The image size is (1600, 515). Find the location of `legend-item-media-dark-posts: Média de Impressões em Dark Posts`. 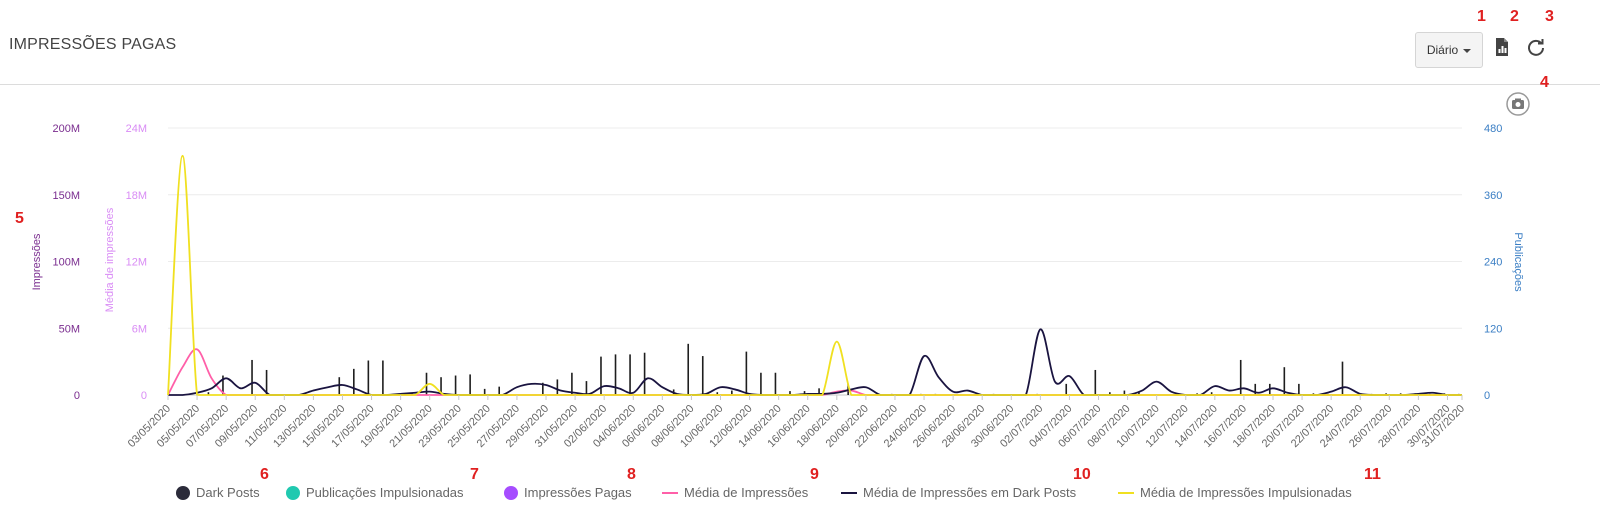

legend-item-media-dark-posts: Média de Impressões em Dark Posts is located at coordinates (958, 492).